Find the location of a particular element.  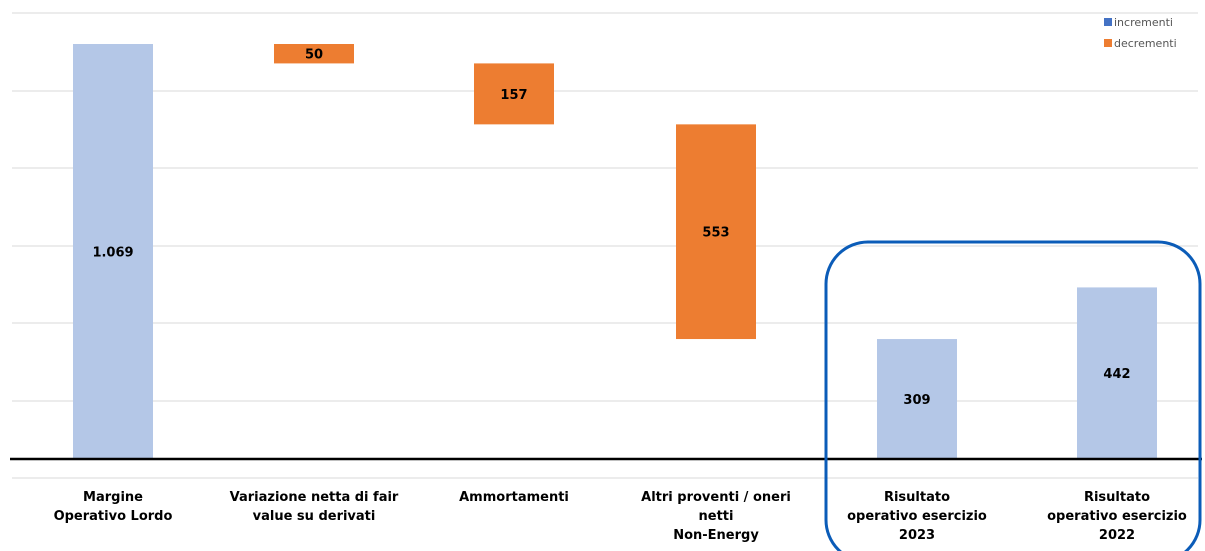

data-label-1: 1.069 is located at coordinates (112, 253).